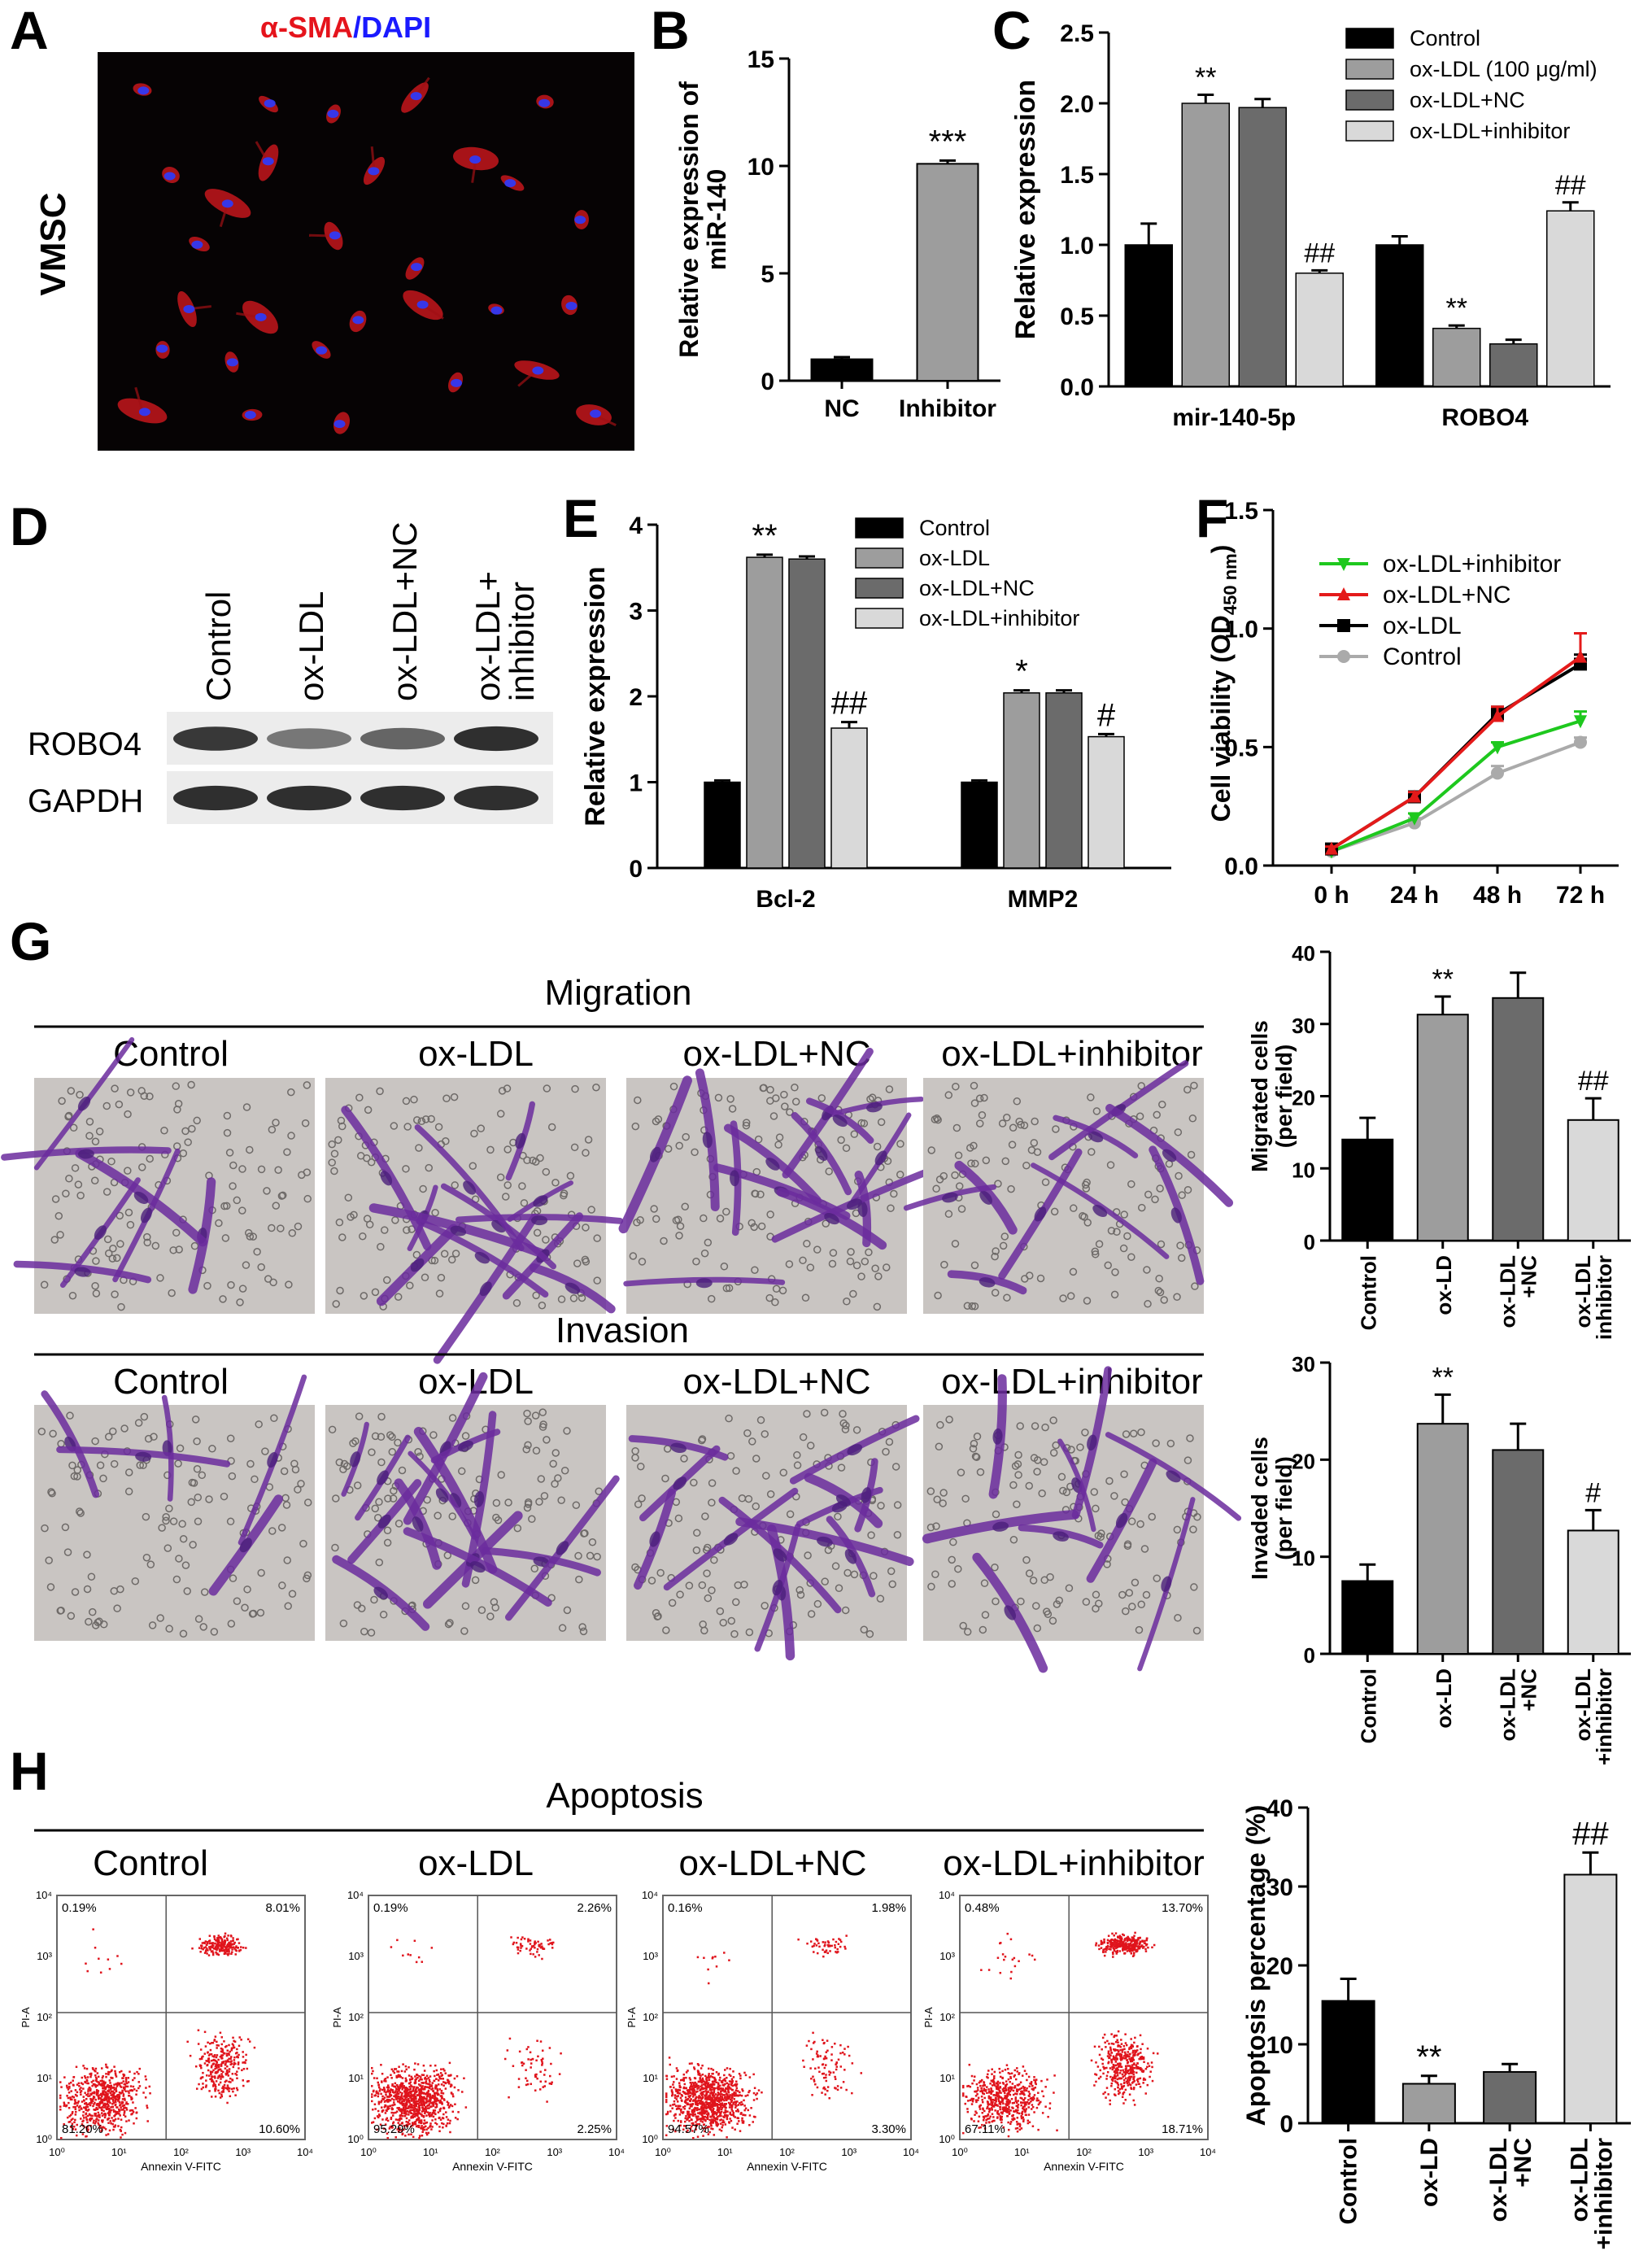 The height and width of the screenshot is (2255, 1652). I want to click on y-decade-label: 10², so click(356, 2017).